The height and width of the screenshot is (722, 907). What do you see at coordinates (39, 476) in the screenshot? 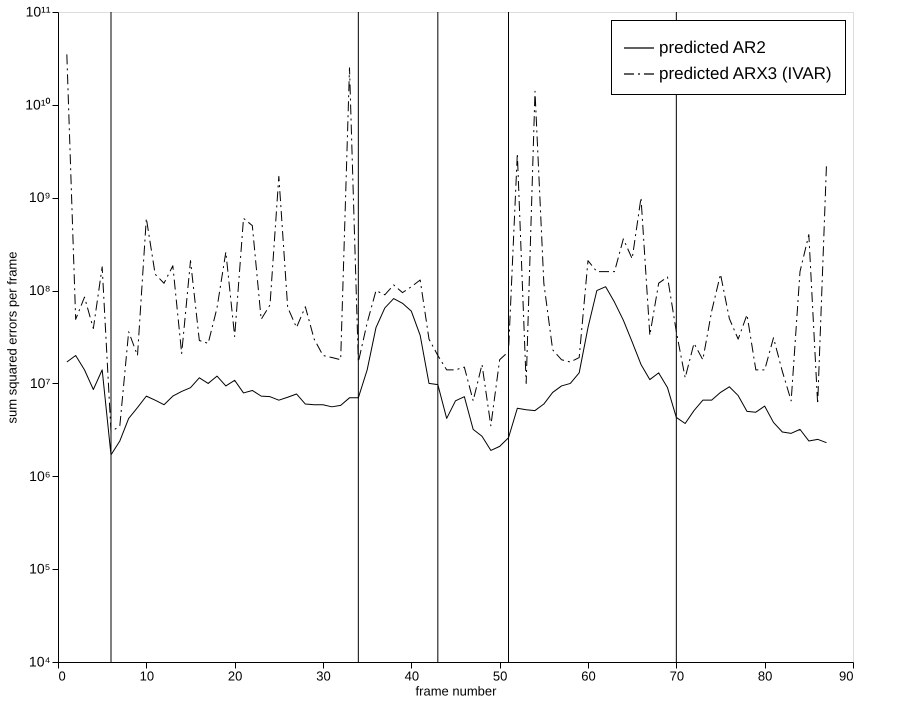
I see `y-tick-label: 10⁶` at bounding box center [39, 476].